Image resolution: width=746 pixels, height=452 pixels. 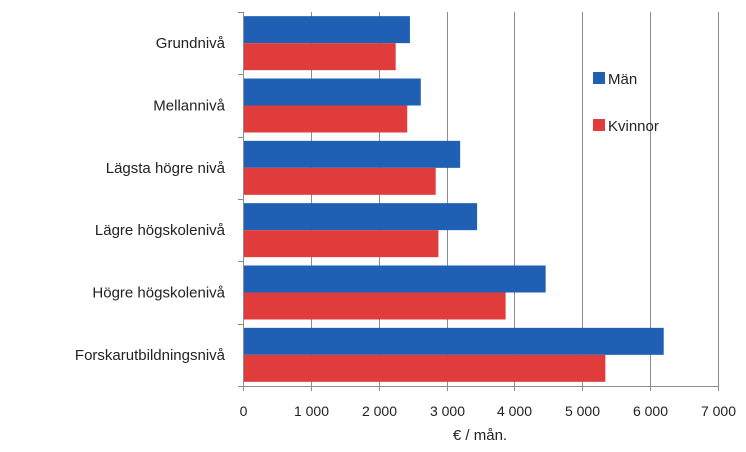 I want to click on x-tick-label: 1 000, so click(x=311, y=411).